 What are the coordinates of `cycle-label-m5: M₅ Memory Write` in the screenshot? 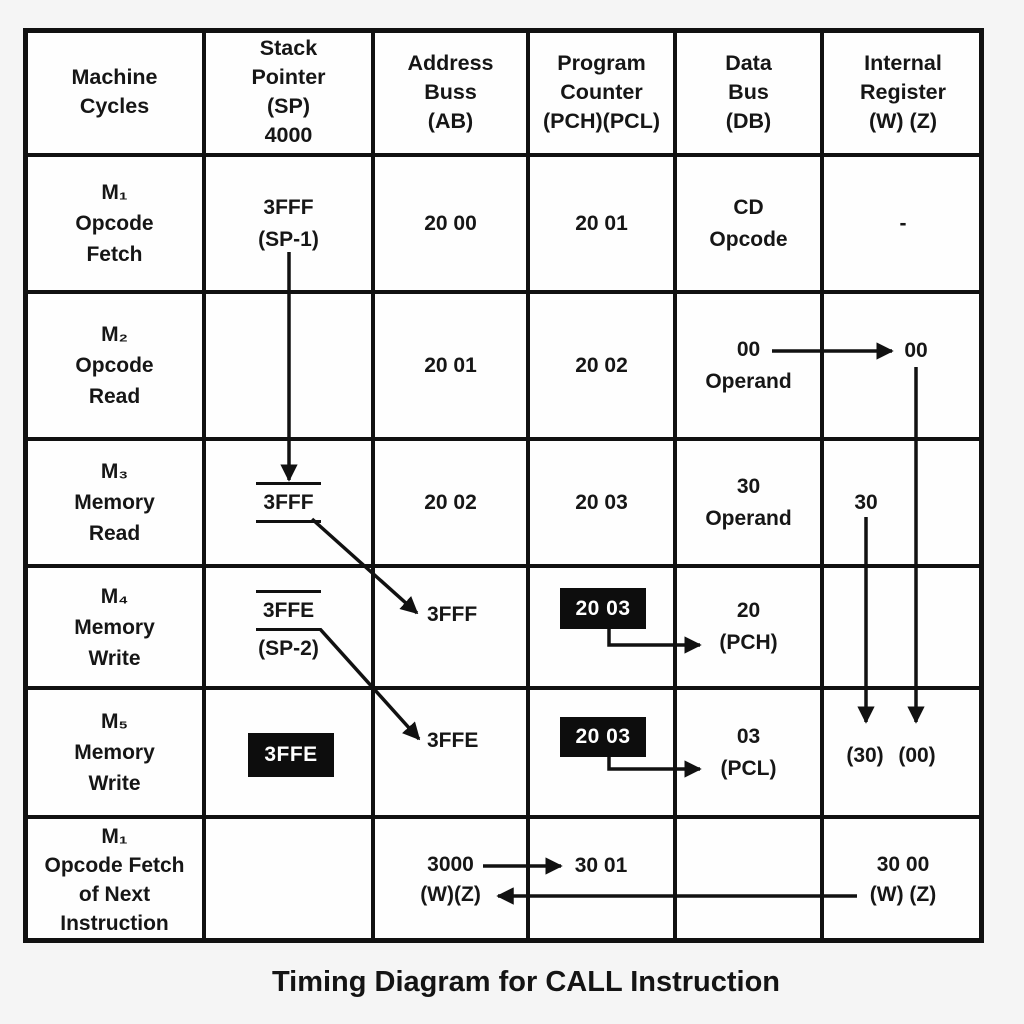 It's located at (114, 752).